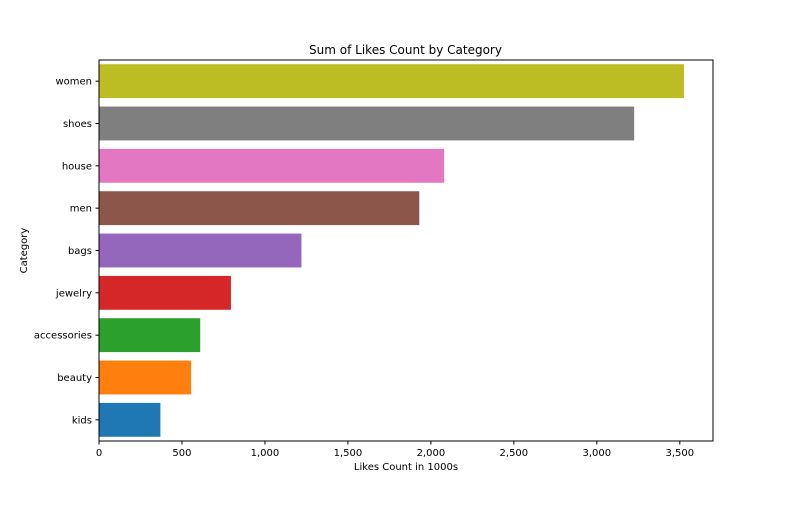  Describe the element at coordinates (265, 453) in the screenshot. I see `x-tick-label-1000: 1,000` at that location.